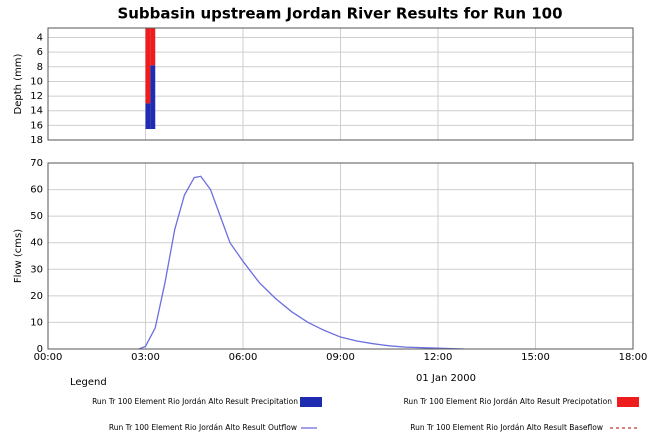 The width and height of the screenshot is (665, 437). I want to click on x-tick-label: 18:00, so click(633, 357).